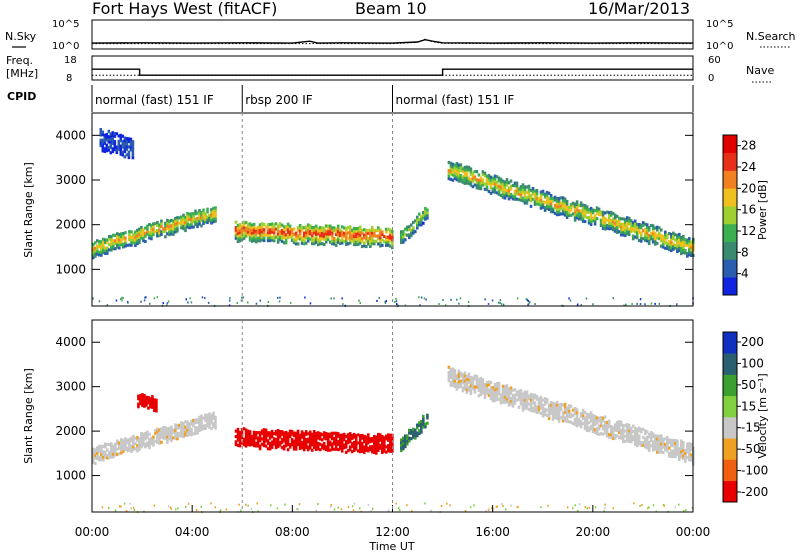 This screenshot has height=554, width=800. What do you see at coordinates (455, 100) in the screenshot?
I see `cpid-segment-label: normal (fast) 151 IF` at bounding box center [455, 100].